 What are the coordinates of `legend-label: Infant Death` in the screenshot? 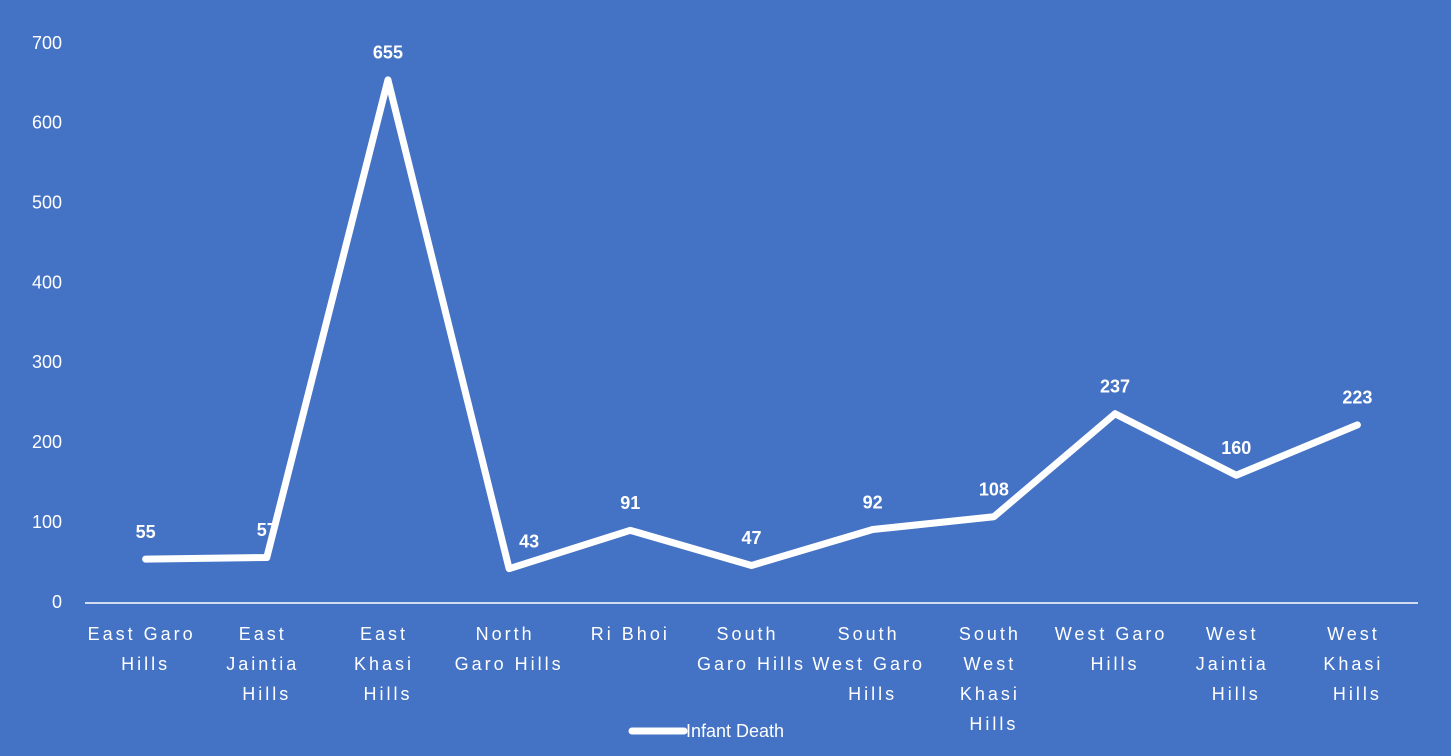 It's located at (735, 731).